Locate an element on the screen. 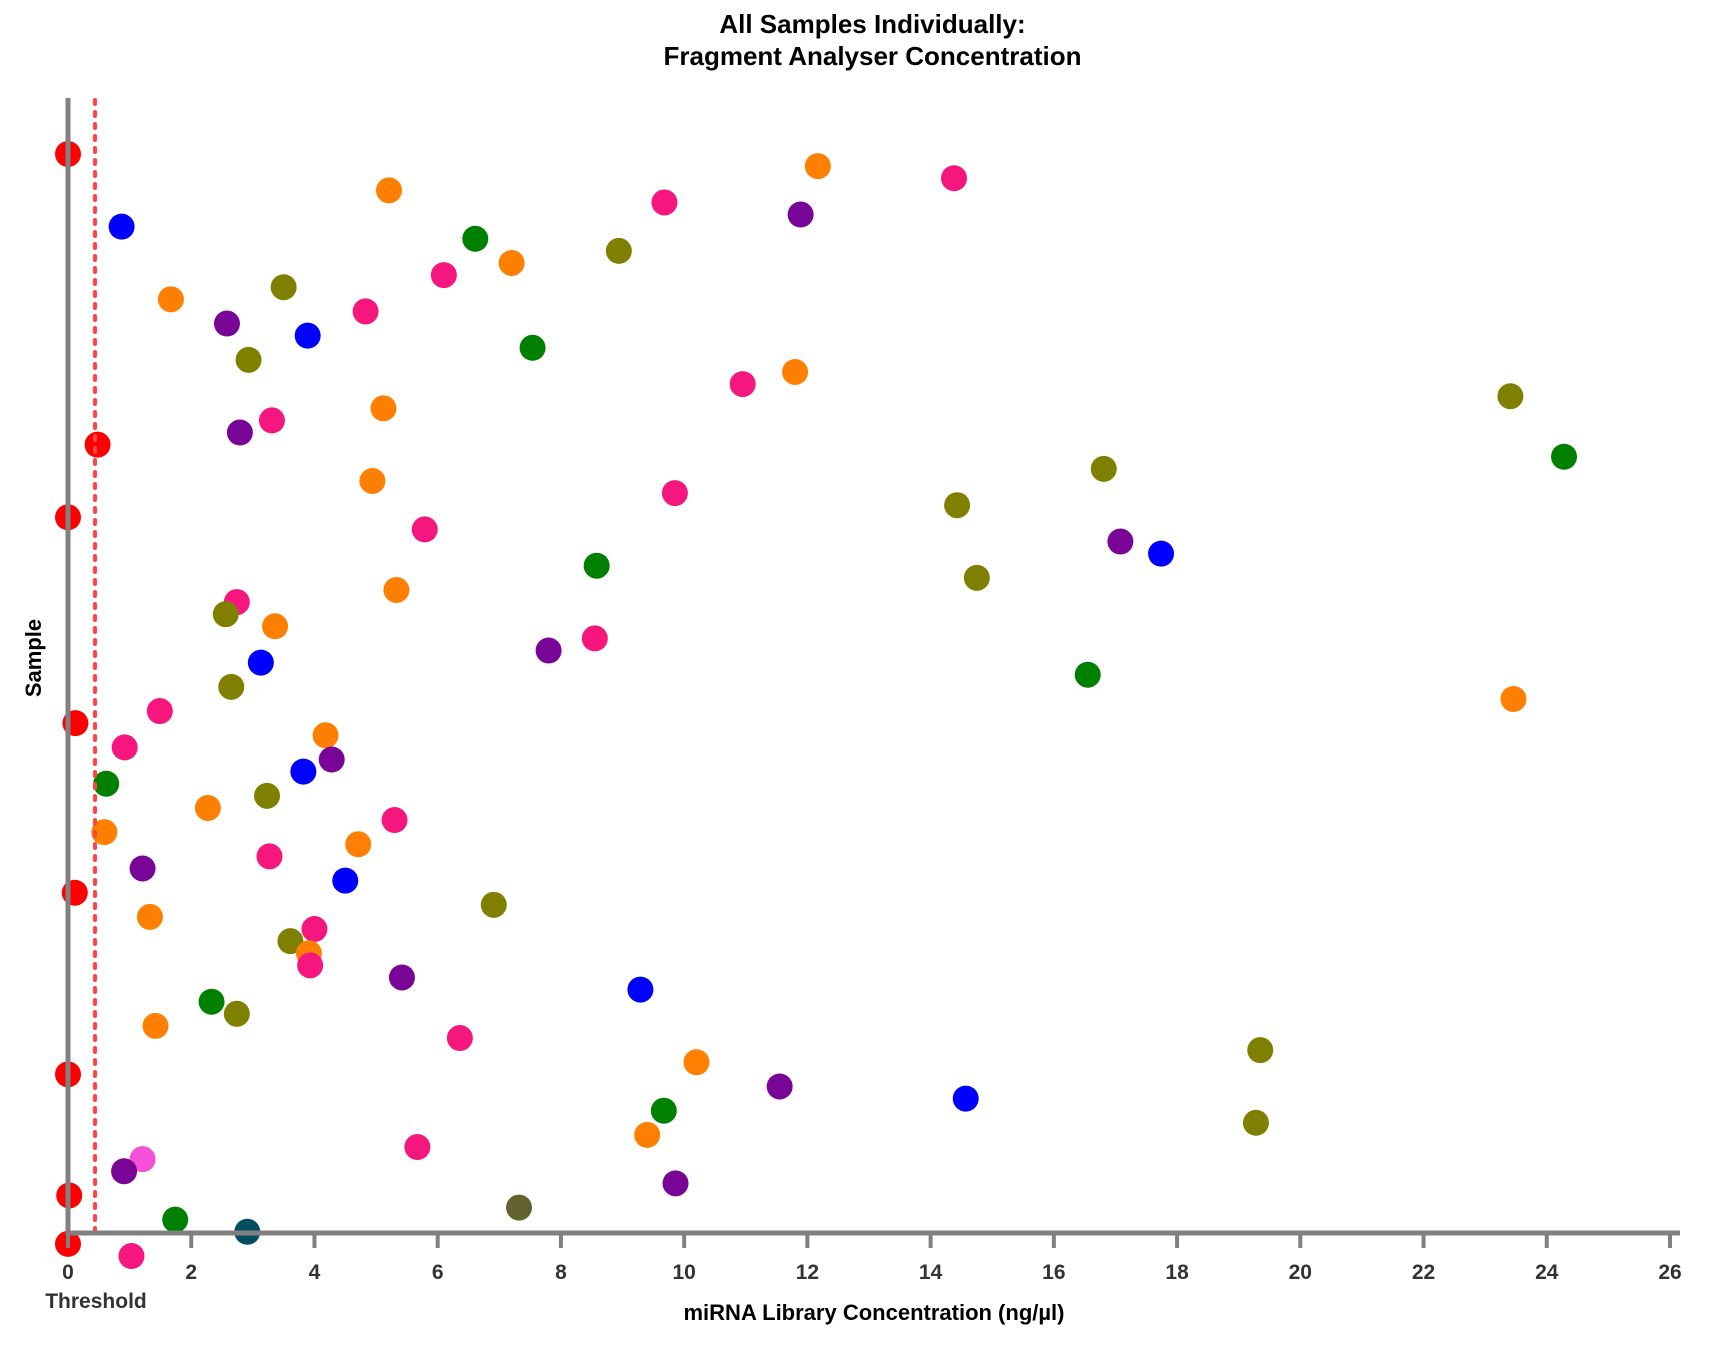  chart-title-line1: All Samples Individually: is located at coordinates (872, 24).